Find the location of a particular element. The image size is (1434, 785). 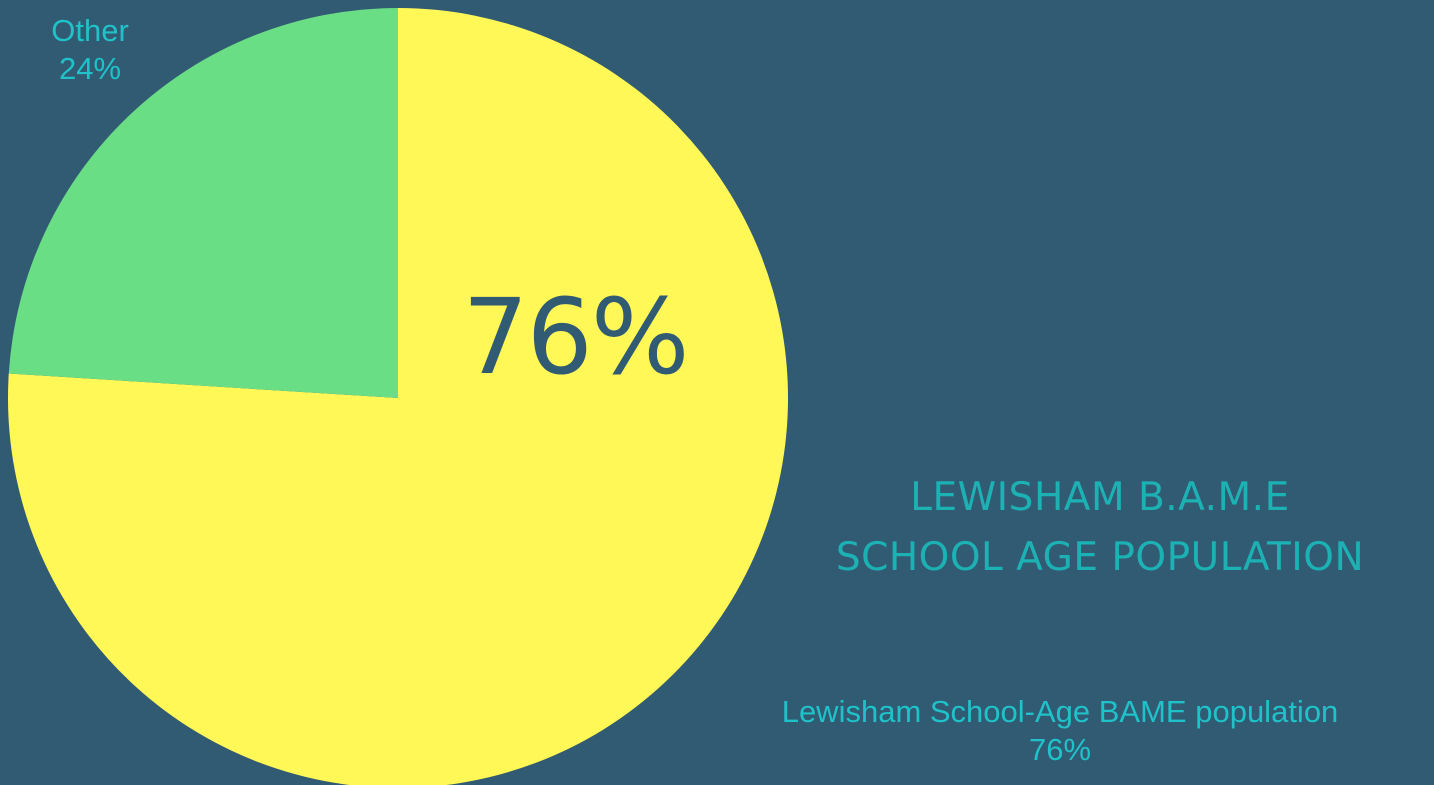

pie-slice-other is located at coordinates (203, 203).